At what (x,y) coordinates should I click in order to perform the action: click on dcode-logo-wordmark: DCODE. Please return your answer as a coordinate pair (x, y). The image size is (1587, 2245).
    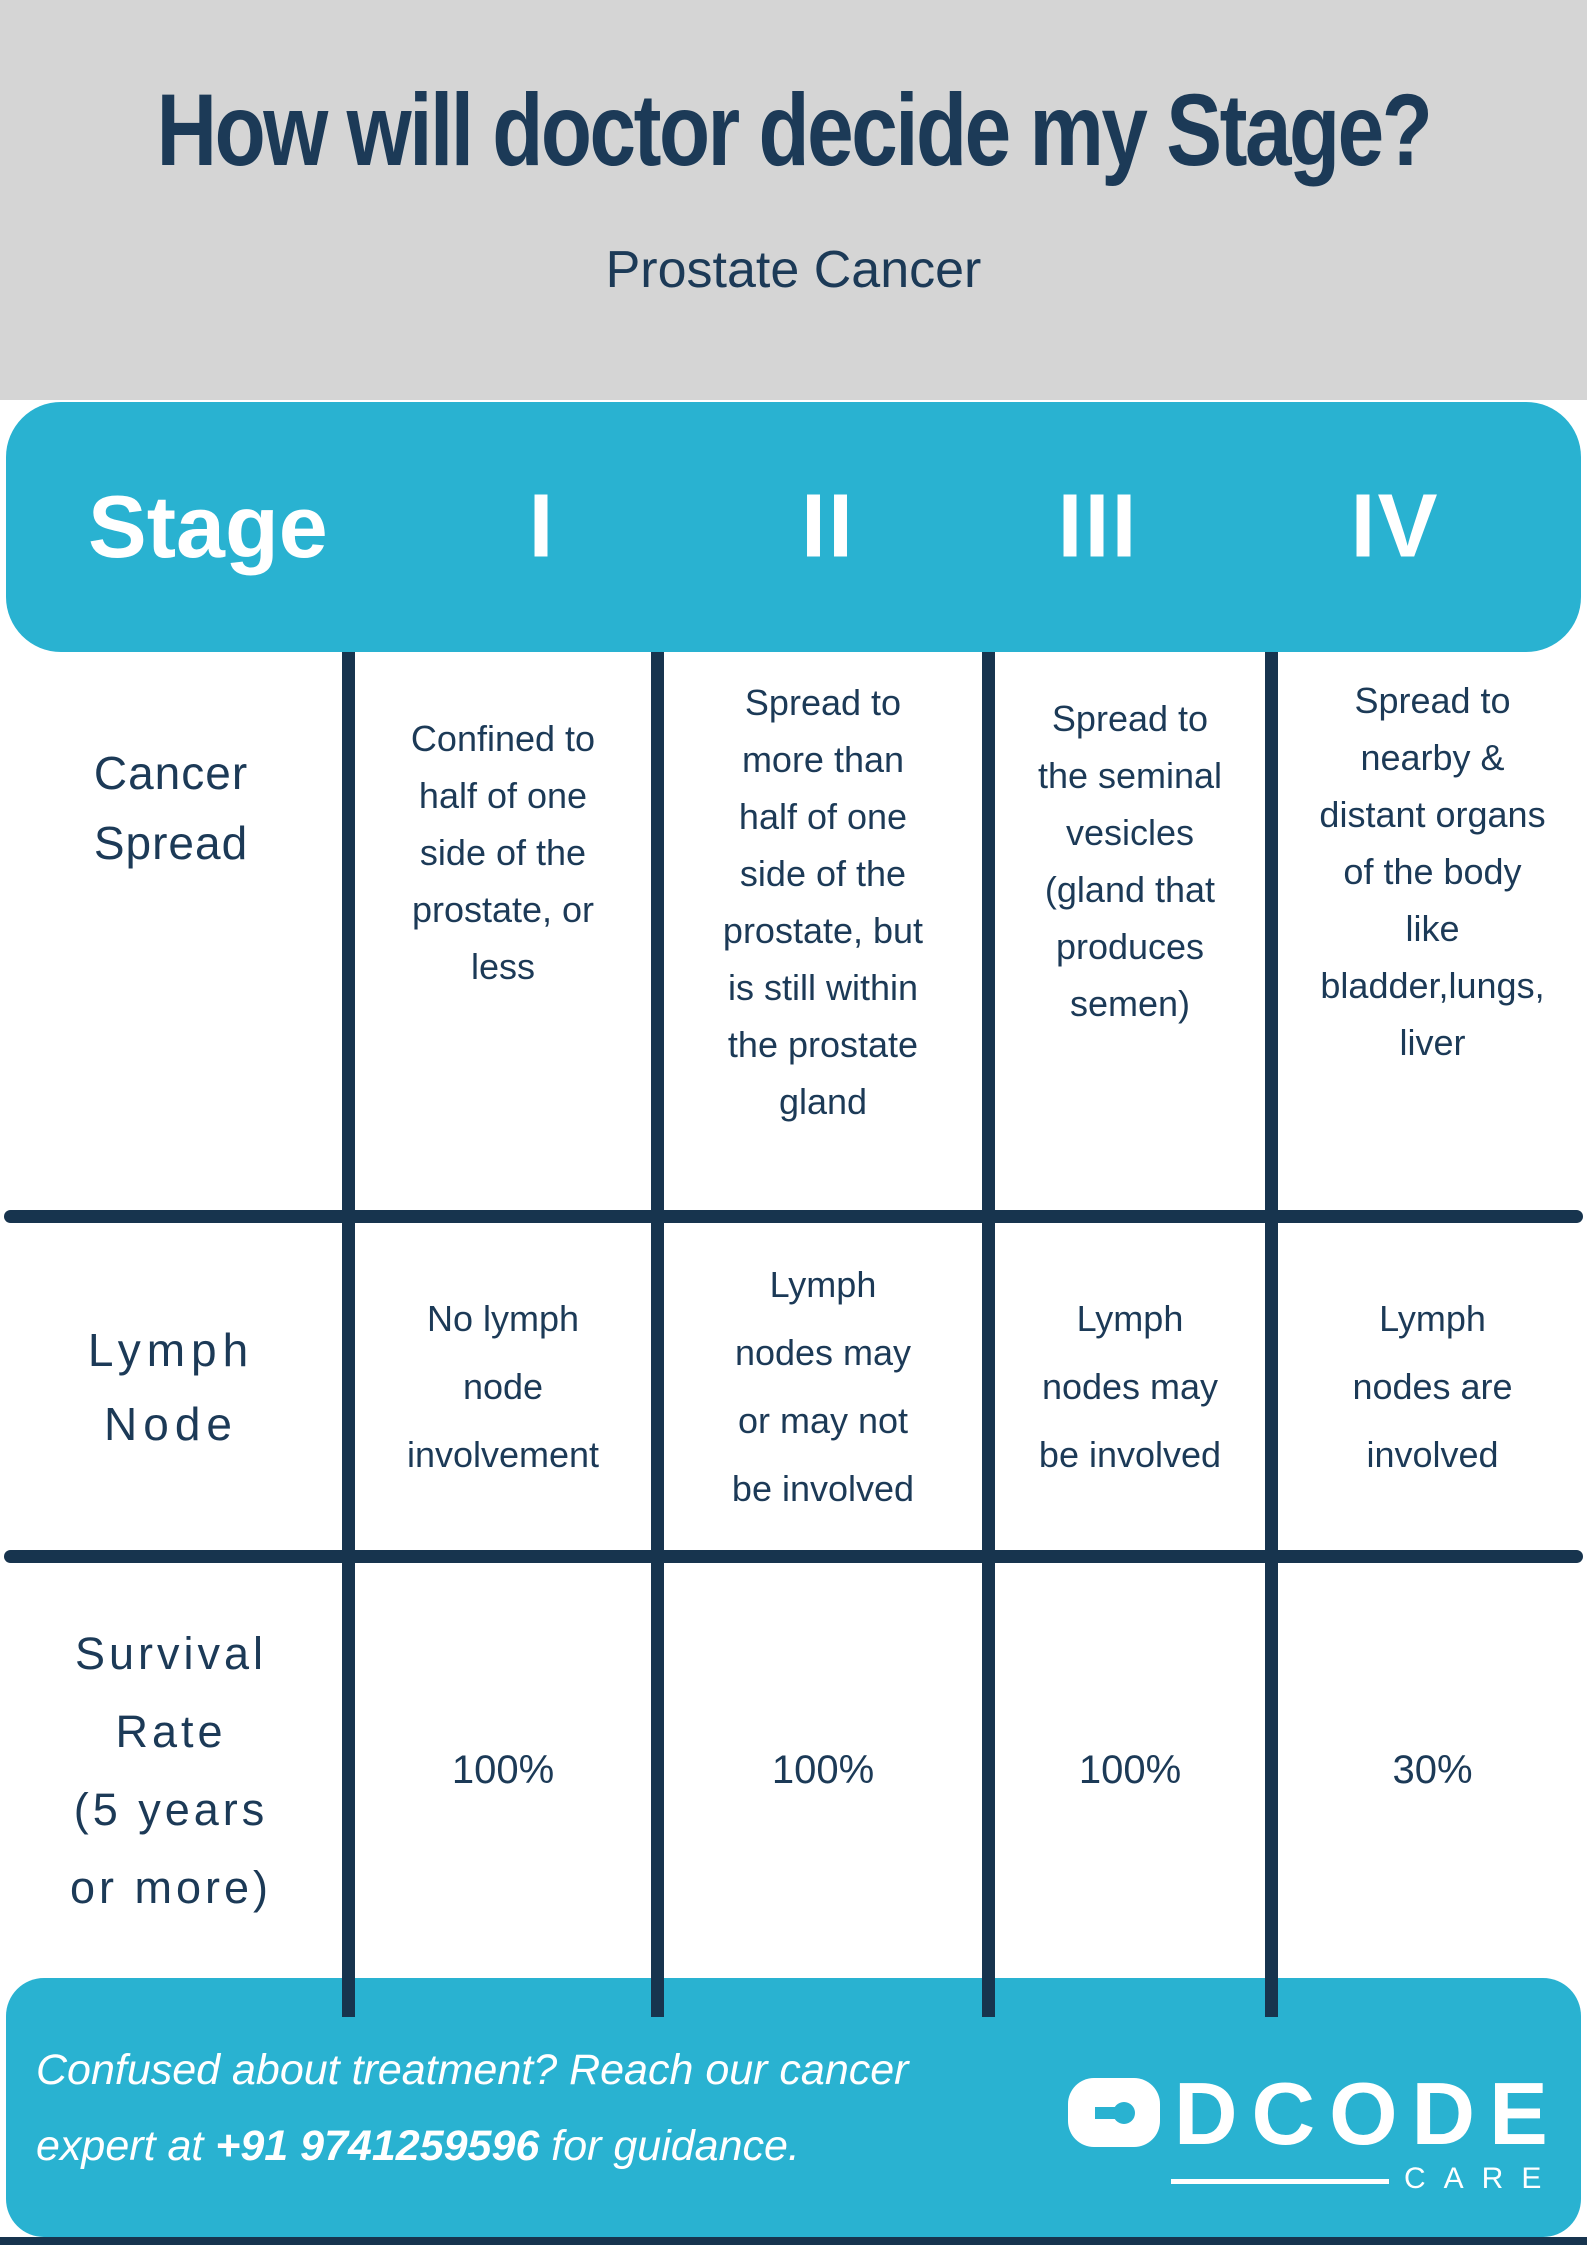
    Looking at the image, I should click on (1368, 2113).